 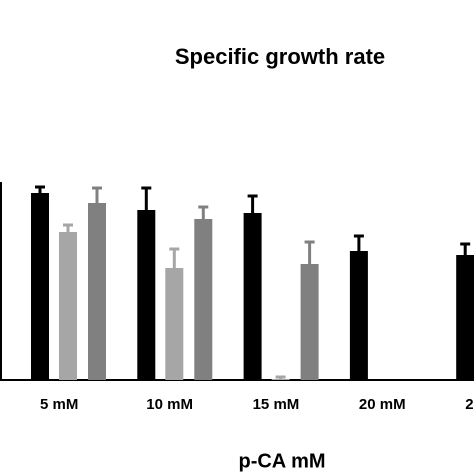 What do you see at coordinates (276, 404) in the screenshot?
I see `x-tick-label: 15 mM` at bounding box center [276, 404].